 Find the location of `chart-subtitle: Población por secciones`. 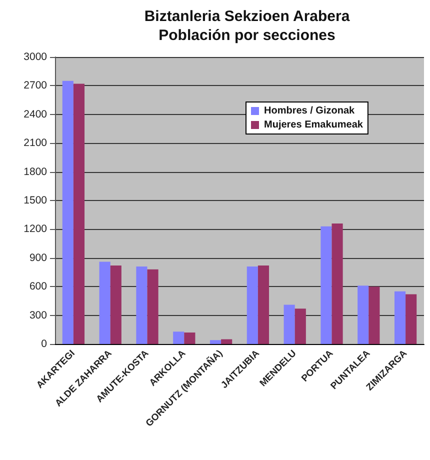

chart-subtitle: Población por secciones is located at coordinates (247, 35).